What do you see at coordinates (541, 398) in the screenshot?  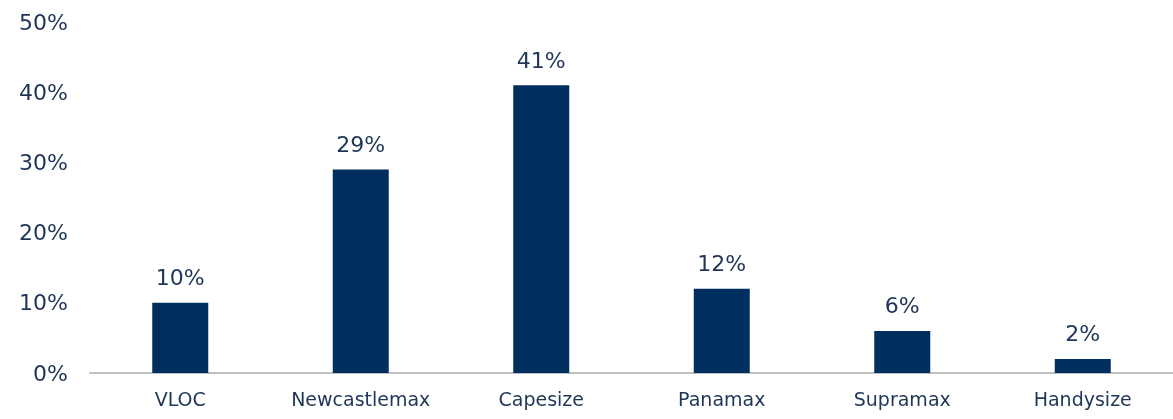 I see `x-tick-label: Capesize` at bounding box center [541, 398].